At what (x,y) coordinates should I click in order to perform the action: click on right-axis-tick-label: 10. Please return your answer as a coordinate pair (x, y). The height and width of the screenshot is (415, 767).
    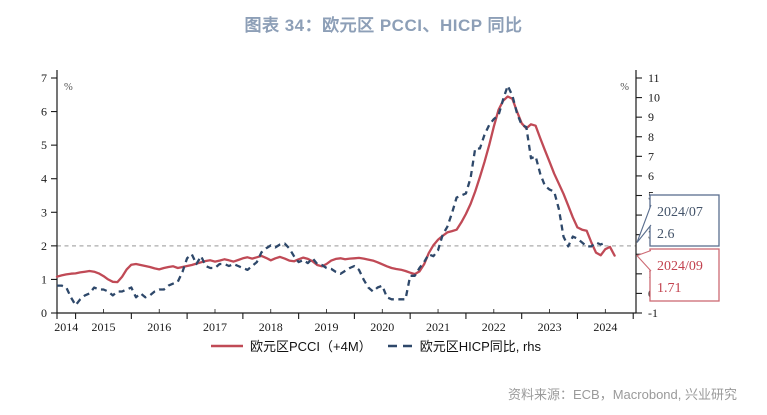
    Looking at the image, I should click on (654, 98).